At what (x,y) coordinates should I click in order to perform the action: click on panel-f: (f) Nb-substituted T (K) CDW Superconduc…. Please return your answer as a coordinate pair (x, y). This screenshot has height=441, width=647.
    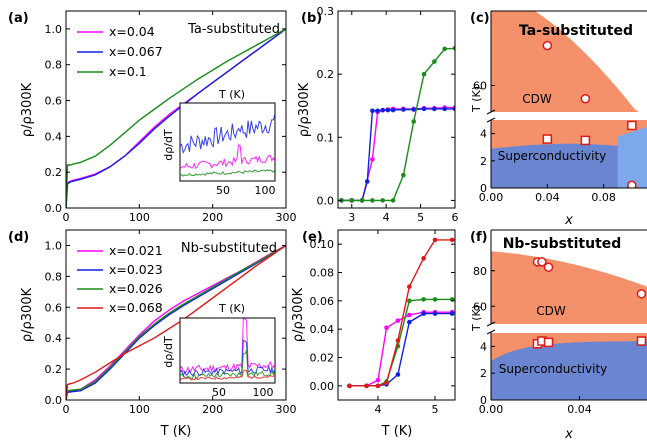
    Looking at the image, I should click on (558, 335).